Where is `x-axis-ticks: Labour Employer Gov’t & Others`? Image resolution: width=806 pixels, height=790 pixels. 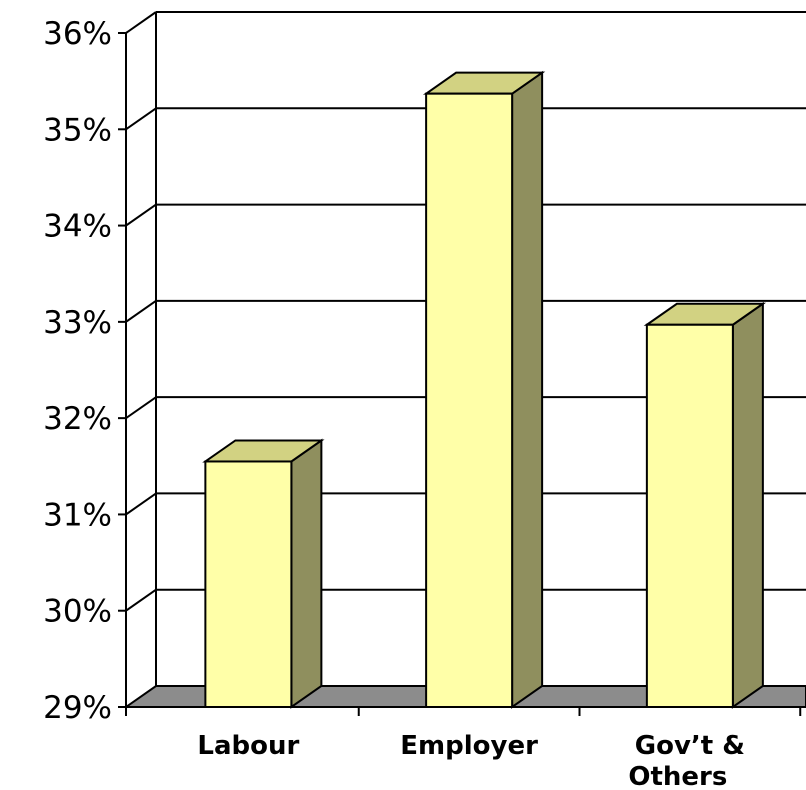 x-axis-ticks: Labour Employer Gov’t & Others is located at coordinates (463, 748).